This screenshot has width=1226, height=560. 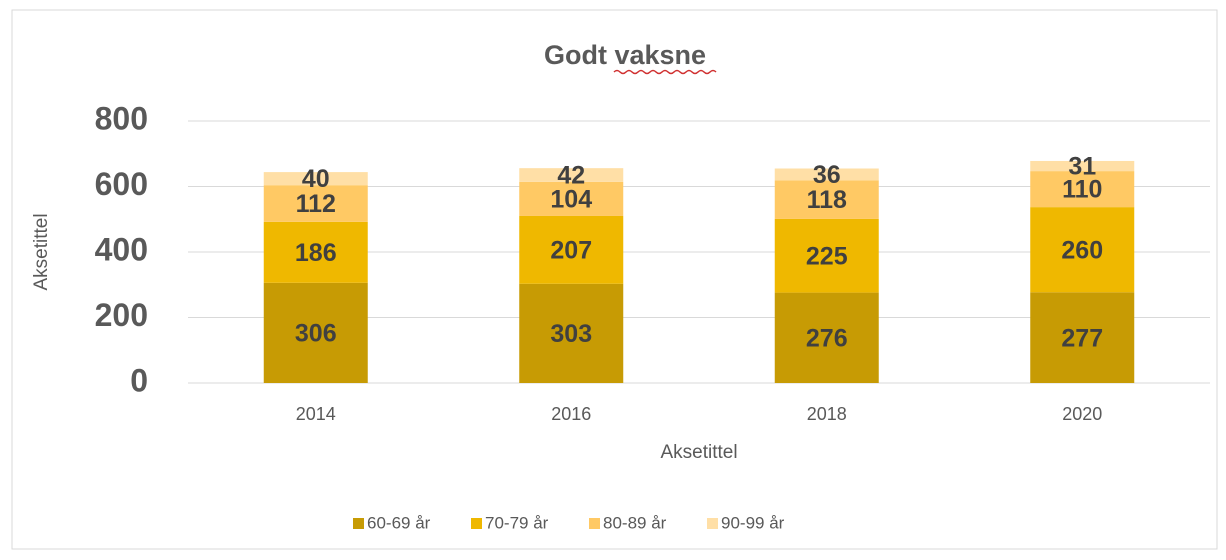 I want to click on data-label: 112, so click(x=316, y=204).